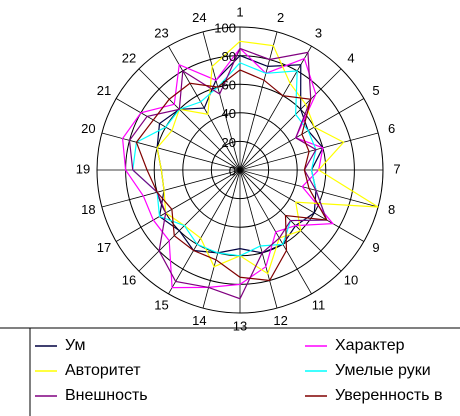  What do you see at coordinates (161, 32) in the screenshot?
I see `category-label: 23` at bounding box center [161, 32].